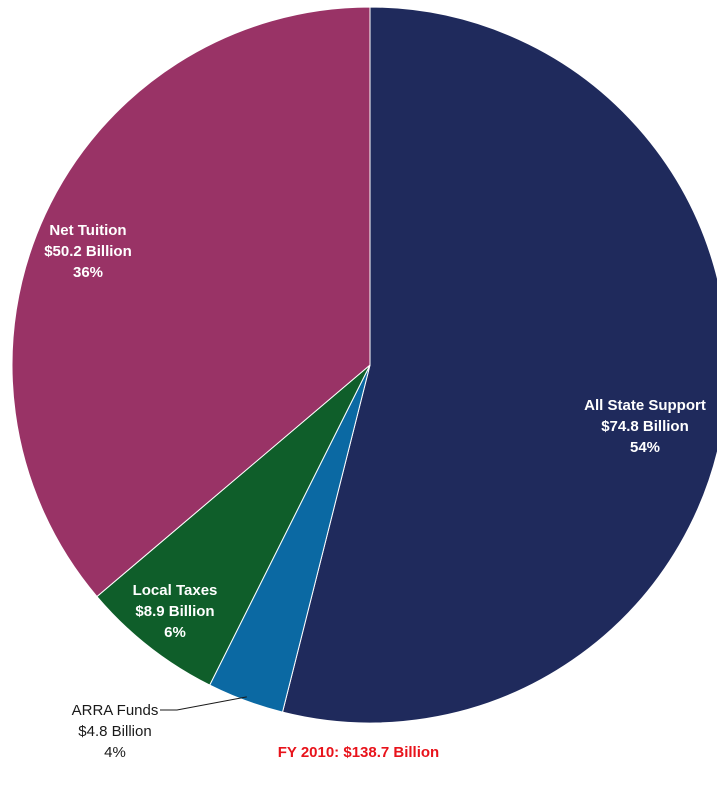 Image resolution: width=717 pixels, height=789 pixels. What do you see at coordinates (87, 230) in the screenshot?
I see `slice-label-net-tuition-name: Net Tuition` at bounding box center [87, 230].